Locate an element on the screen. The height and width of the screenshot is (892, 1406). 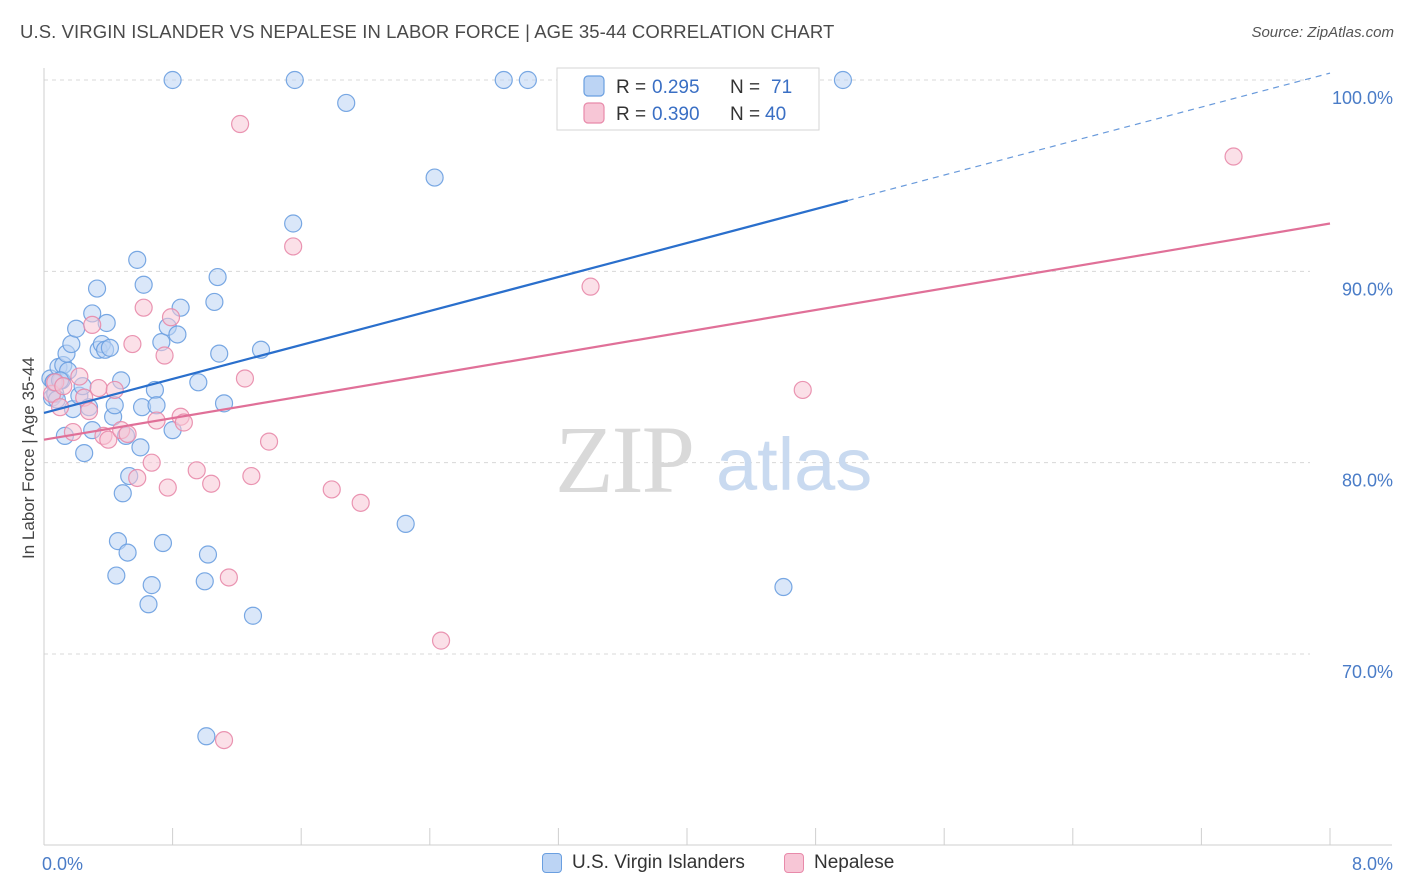
bottom-legend-item-nepalese: Nepalese is located at coordinates (839, 863).